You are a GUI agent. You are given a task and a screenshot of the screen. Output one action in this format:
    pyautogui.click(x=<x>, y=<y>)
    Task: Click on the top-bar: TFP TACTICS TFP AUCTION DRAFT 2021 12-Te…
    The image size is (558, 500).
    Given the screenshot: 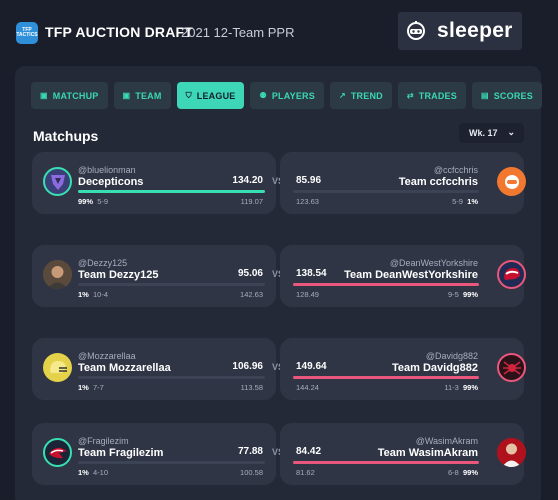 What is the action you would take?
    pyautogui.click(x=279, y=33)
    